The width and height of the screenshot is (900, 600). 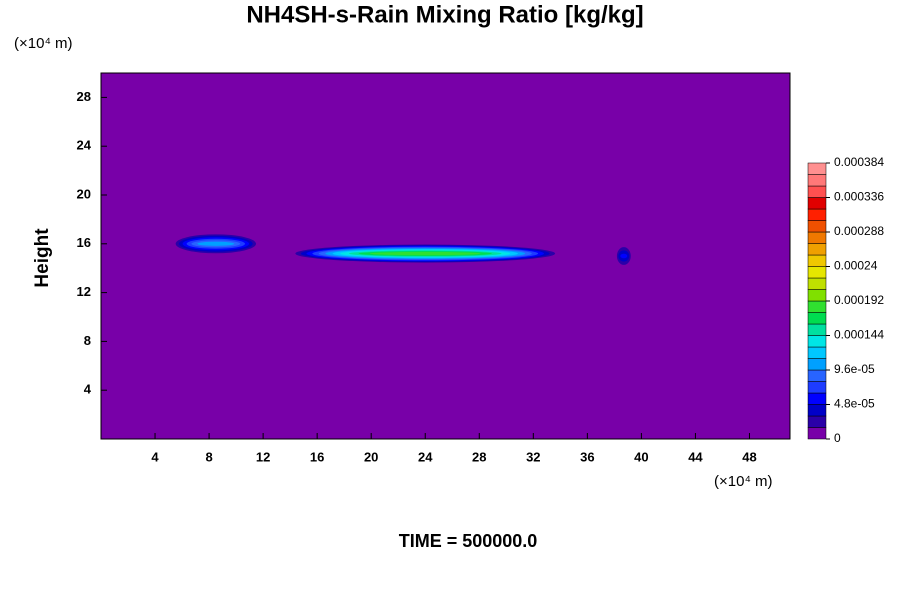 I want to click on x-tick-label: 16, so click(x=317, y=456).